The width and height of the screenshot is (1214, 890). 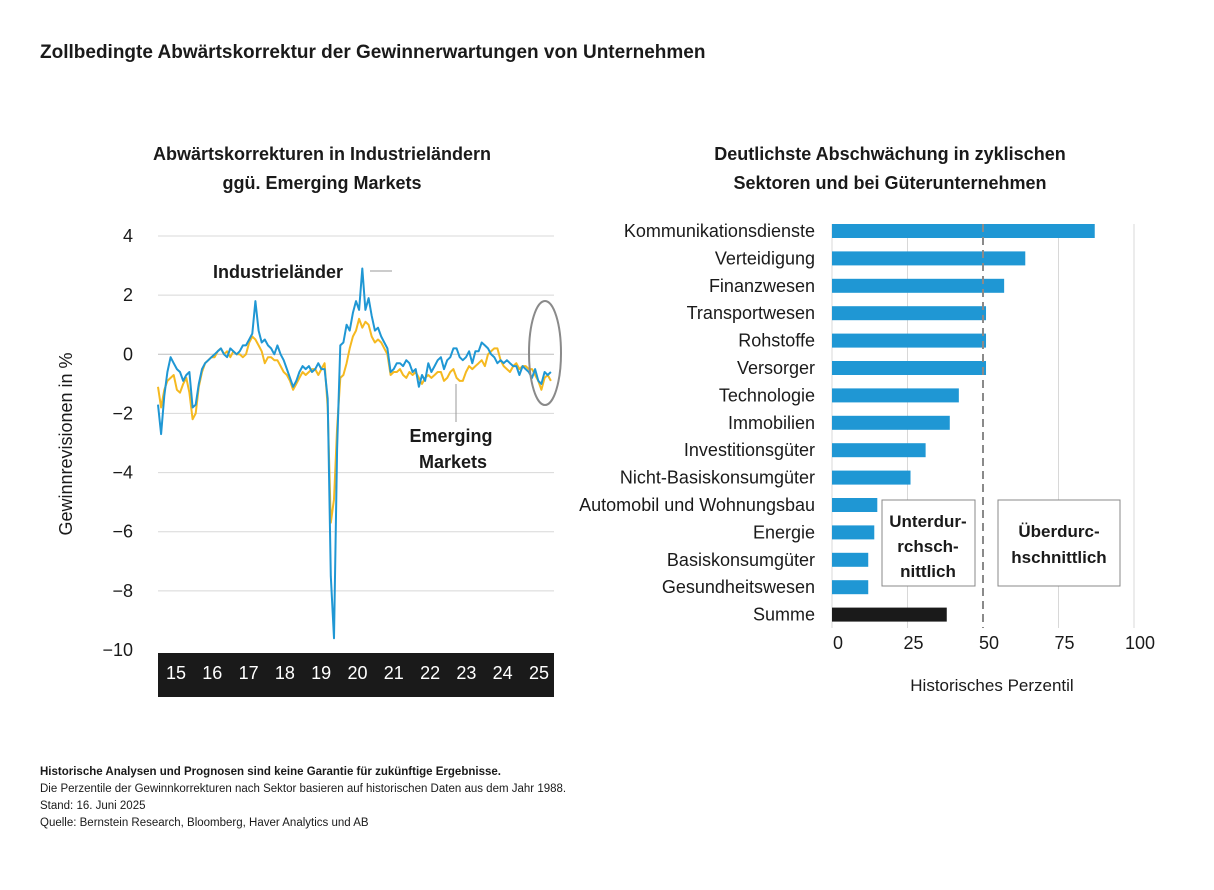 I want to click on x-tick-label: 75, so click(x=1064, y=643).